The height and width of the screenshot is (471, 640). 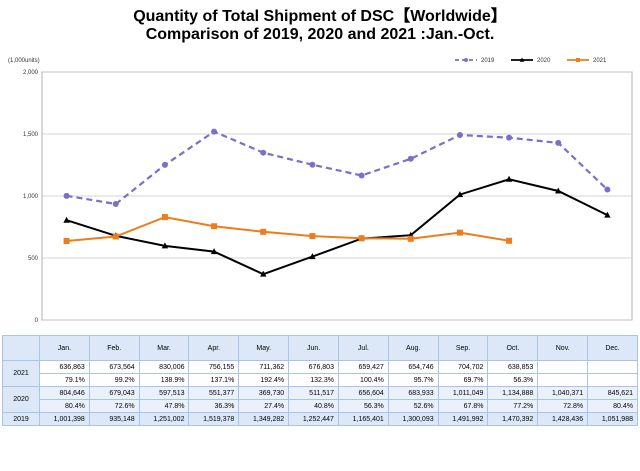 What do you see at coordinates (64, 348) in the screenshot?
I see `table-month-header: Jan.` at bounding box center [64, 348].